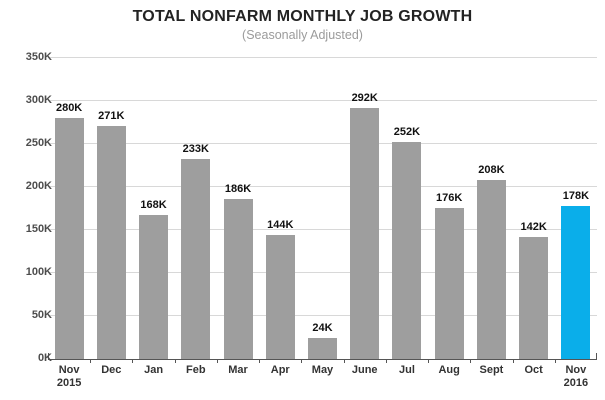 This screenshot has height=400, width=605. Describe the element at coordinates (280, 225) in the screenshot. I see `bar-value-label: 144K` at that location.